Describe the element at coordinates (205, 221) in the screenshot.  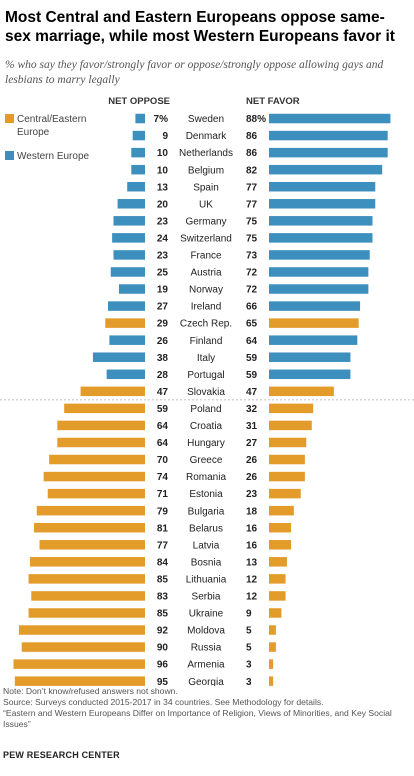
I see `country-label-germany: Germany` at that location.